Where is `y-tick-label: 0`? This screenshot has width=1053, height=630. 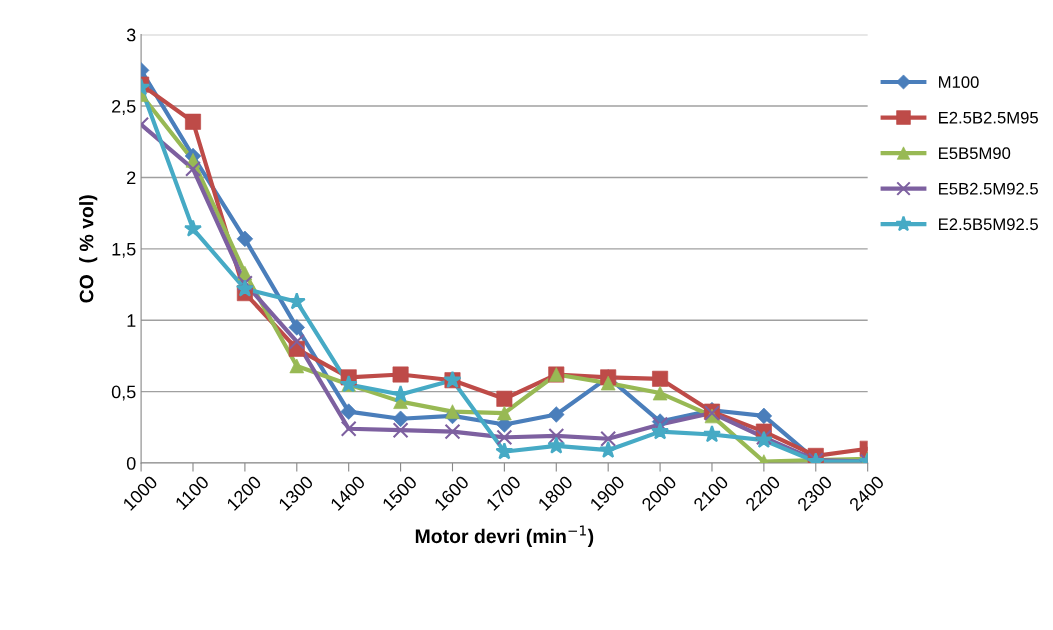 y-tick-label: 0 is located at coordinates (131, 463).